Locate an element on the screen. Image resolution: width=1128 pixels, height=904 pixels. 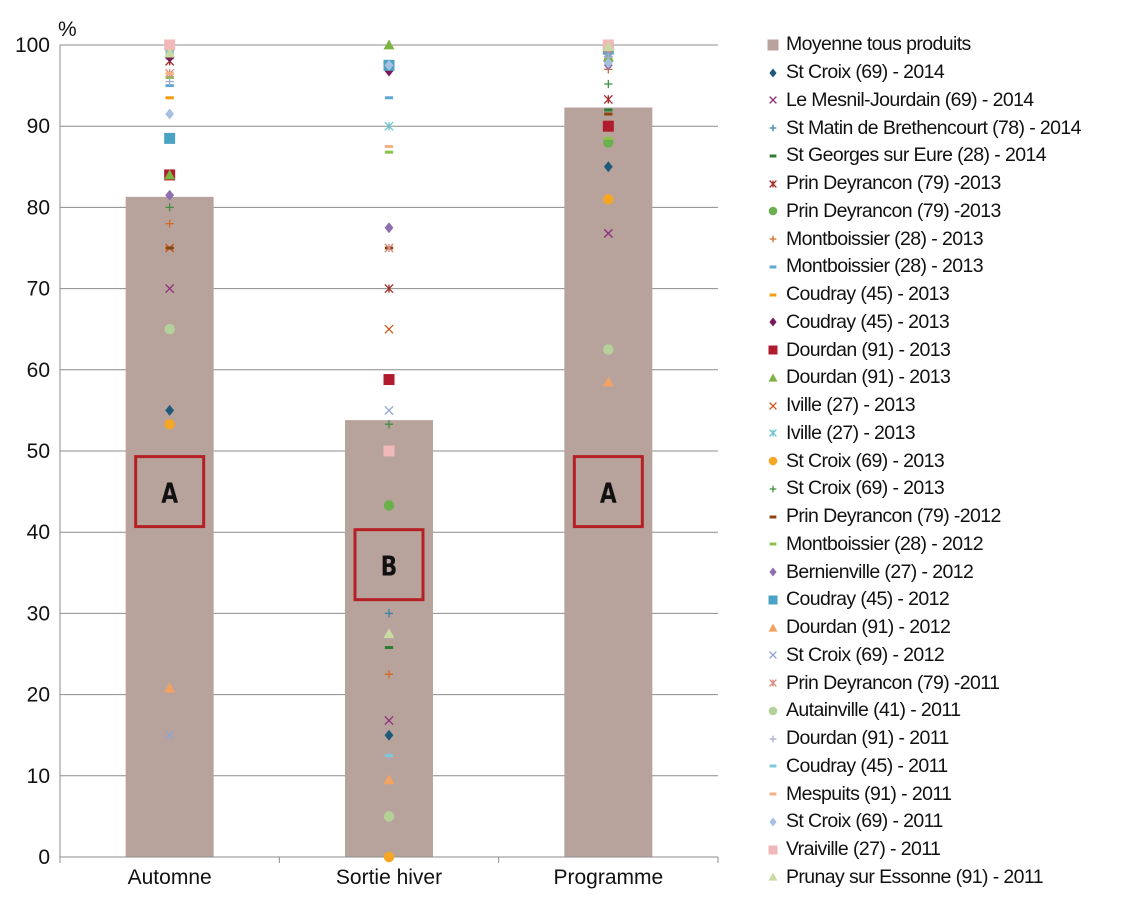
category-label: Automne is located at coordinates (170, 877).